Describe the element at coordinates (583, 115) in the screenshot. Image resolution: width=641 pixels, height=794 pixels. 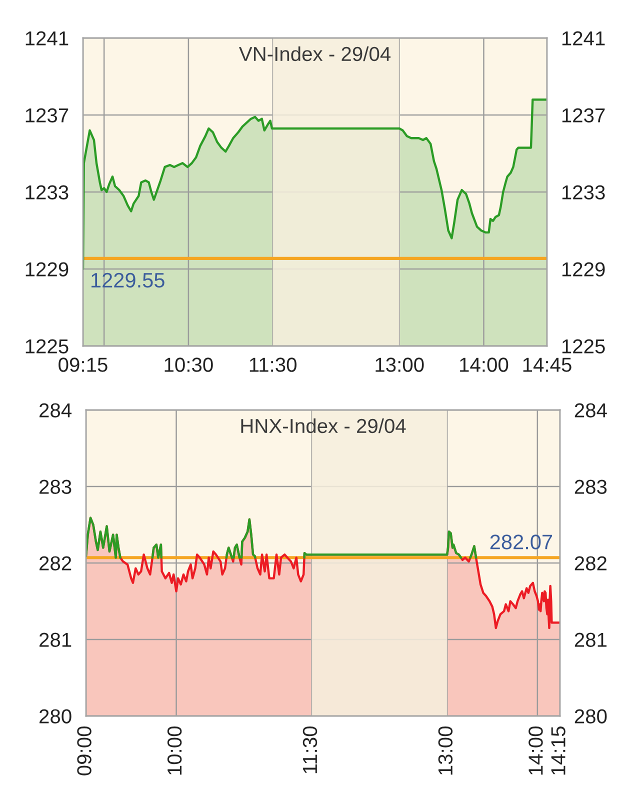
I see `y2-tick-label: 1237` at that location.